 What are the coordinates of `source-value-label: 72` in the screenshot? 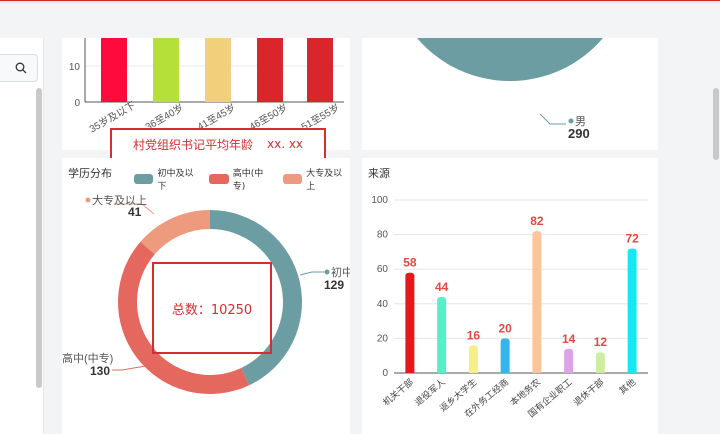 It's located at (632, 238).